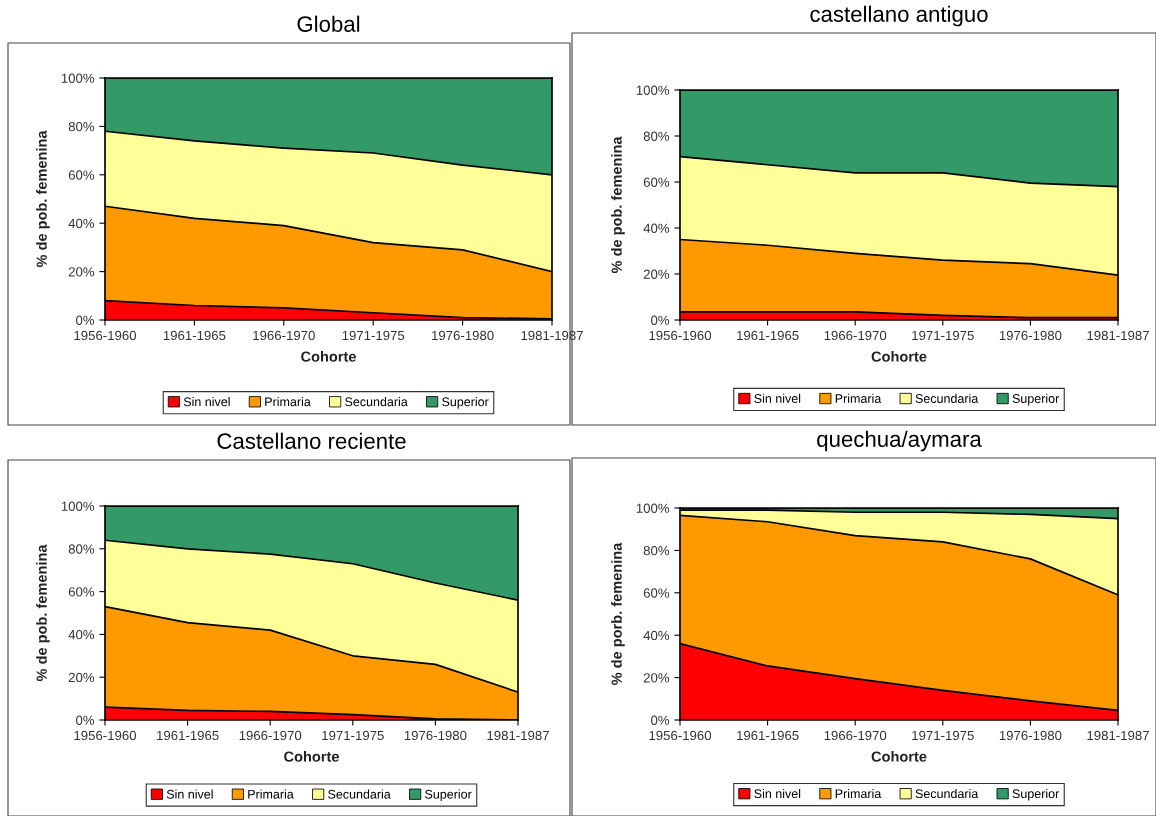 The height and width of the screenshot is (816, 1156). Describe the element at coordinates (311, 440) in the screenshot. I see `chart-title: Castellano reciente` at that location.